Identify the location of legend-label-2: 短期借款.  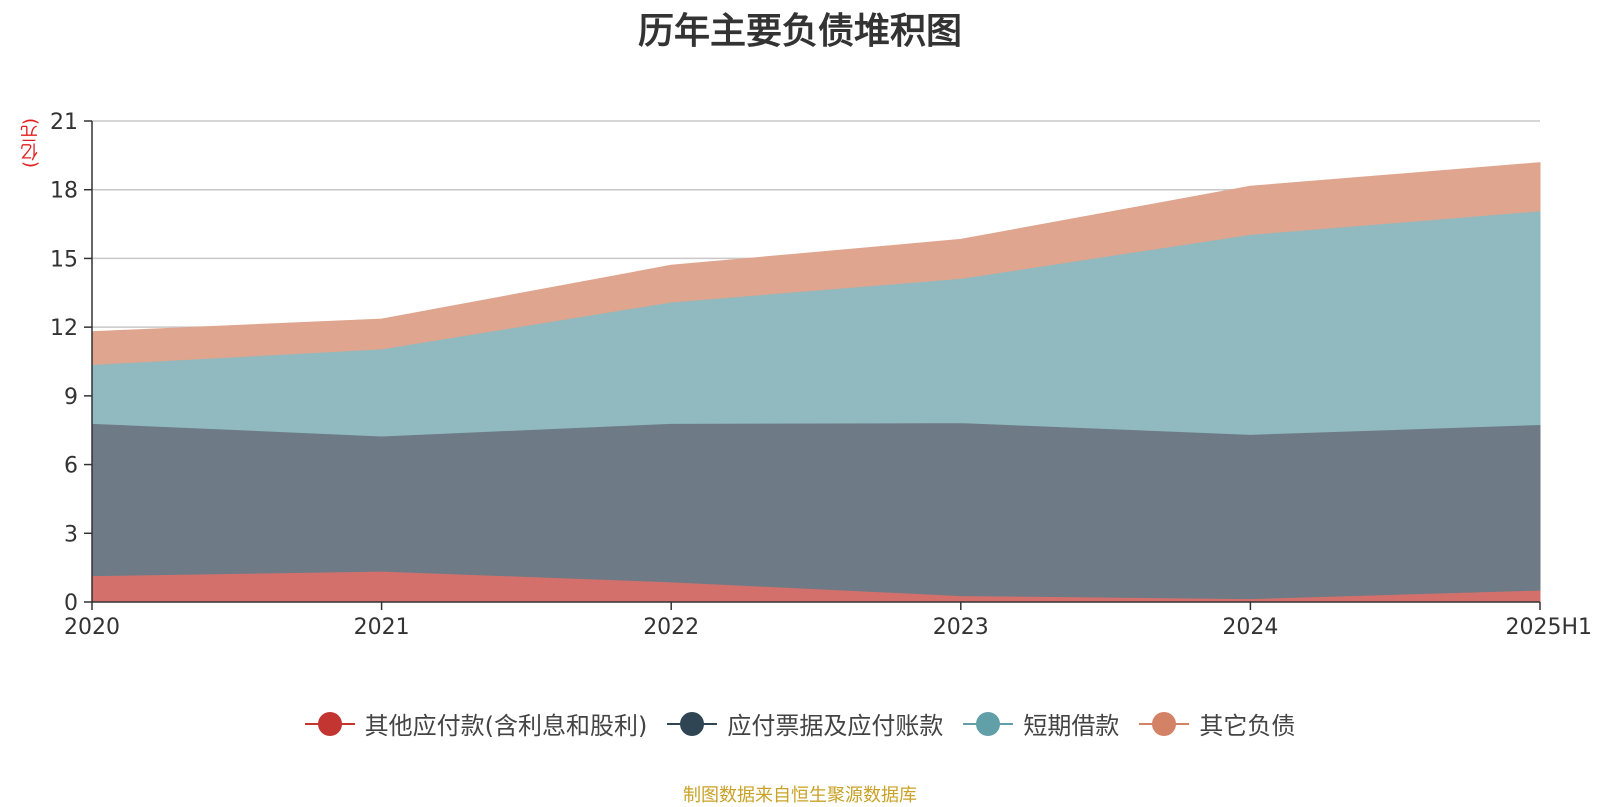
(1071, 726).